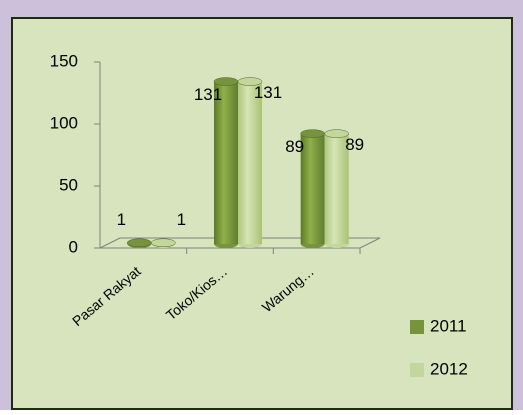  I want to click on y-tick-label: 100, so click(64, 122).